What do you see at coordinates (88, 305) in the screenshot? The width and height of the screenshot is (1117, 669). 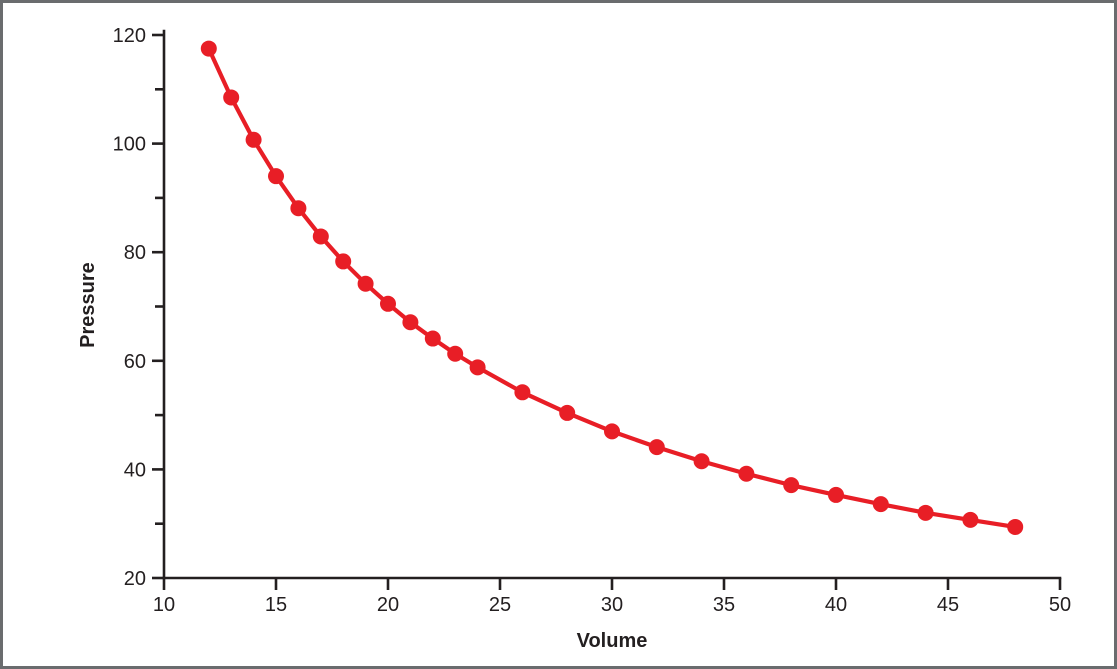 I see `y-axis-title: Pressure` at bounding box center [88, 305].